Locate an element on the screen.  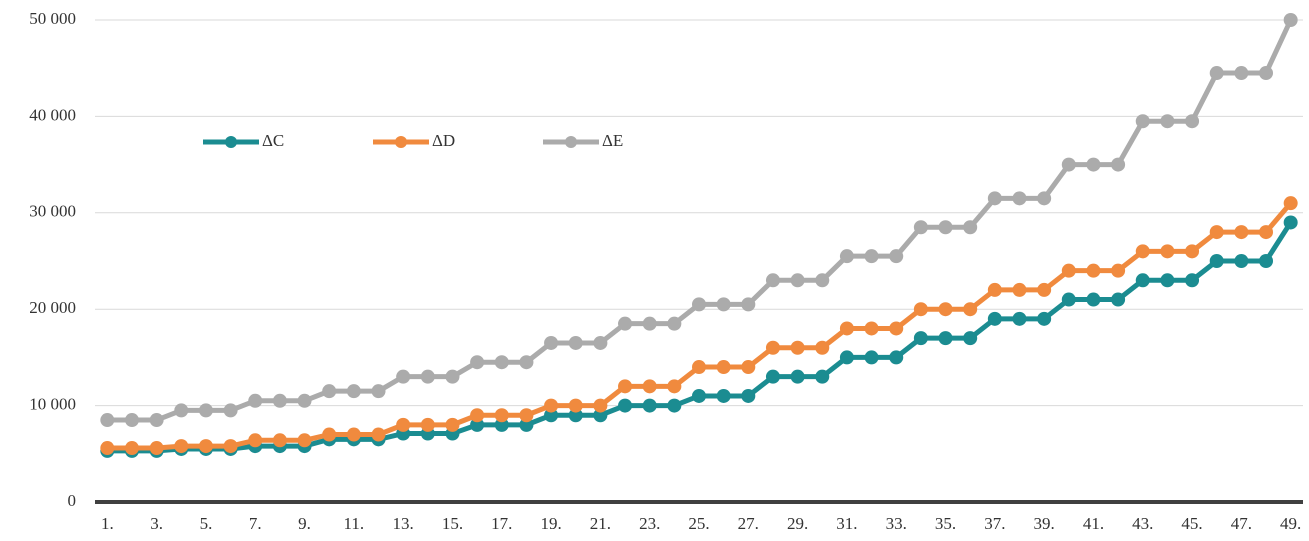
x-tick-label: 49. is located at coordinates (1290, 523).